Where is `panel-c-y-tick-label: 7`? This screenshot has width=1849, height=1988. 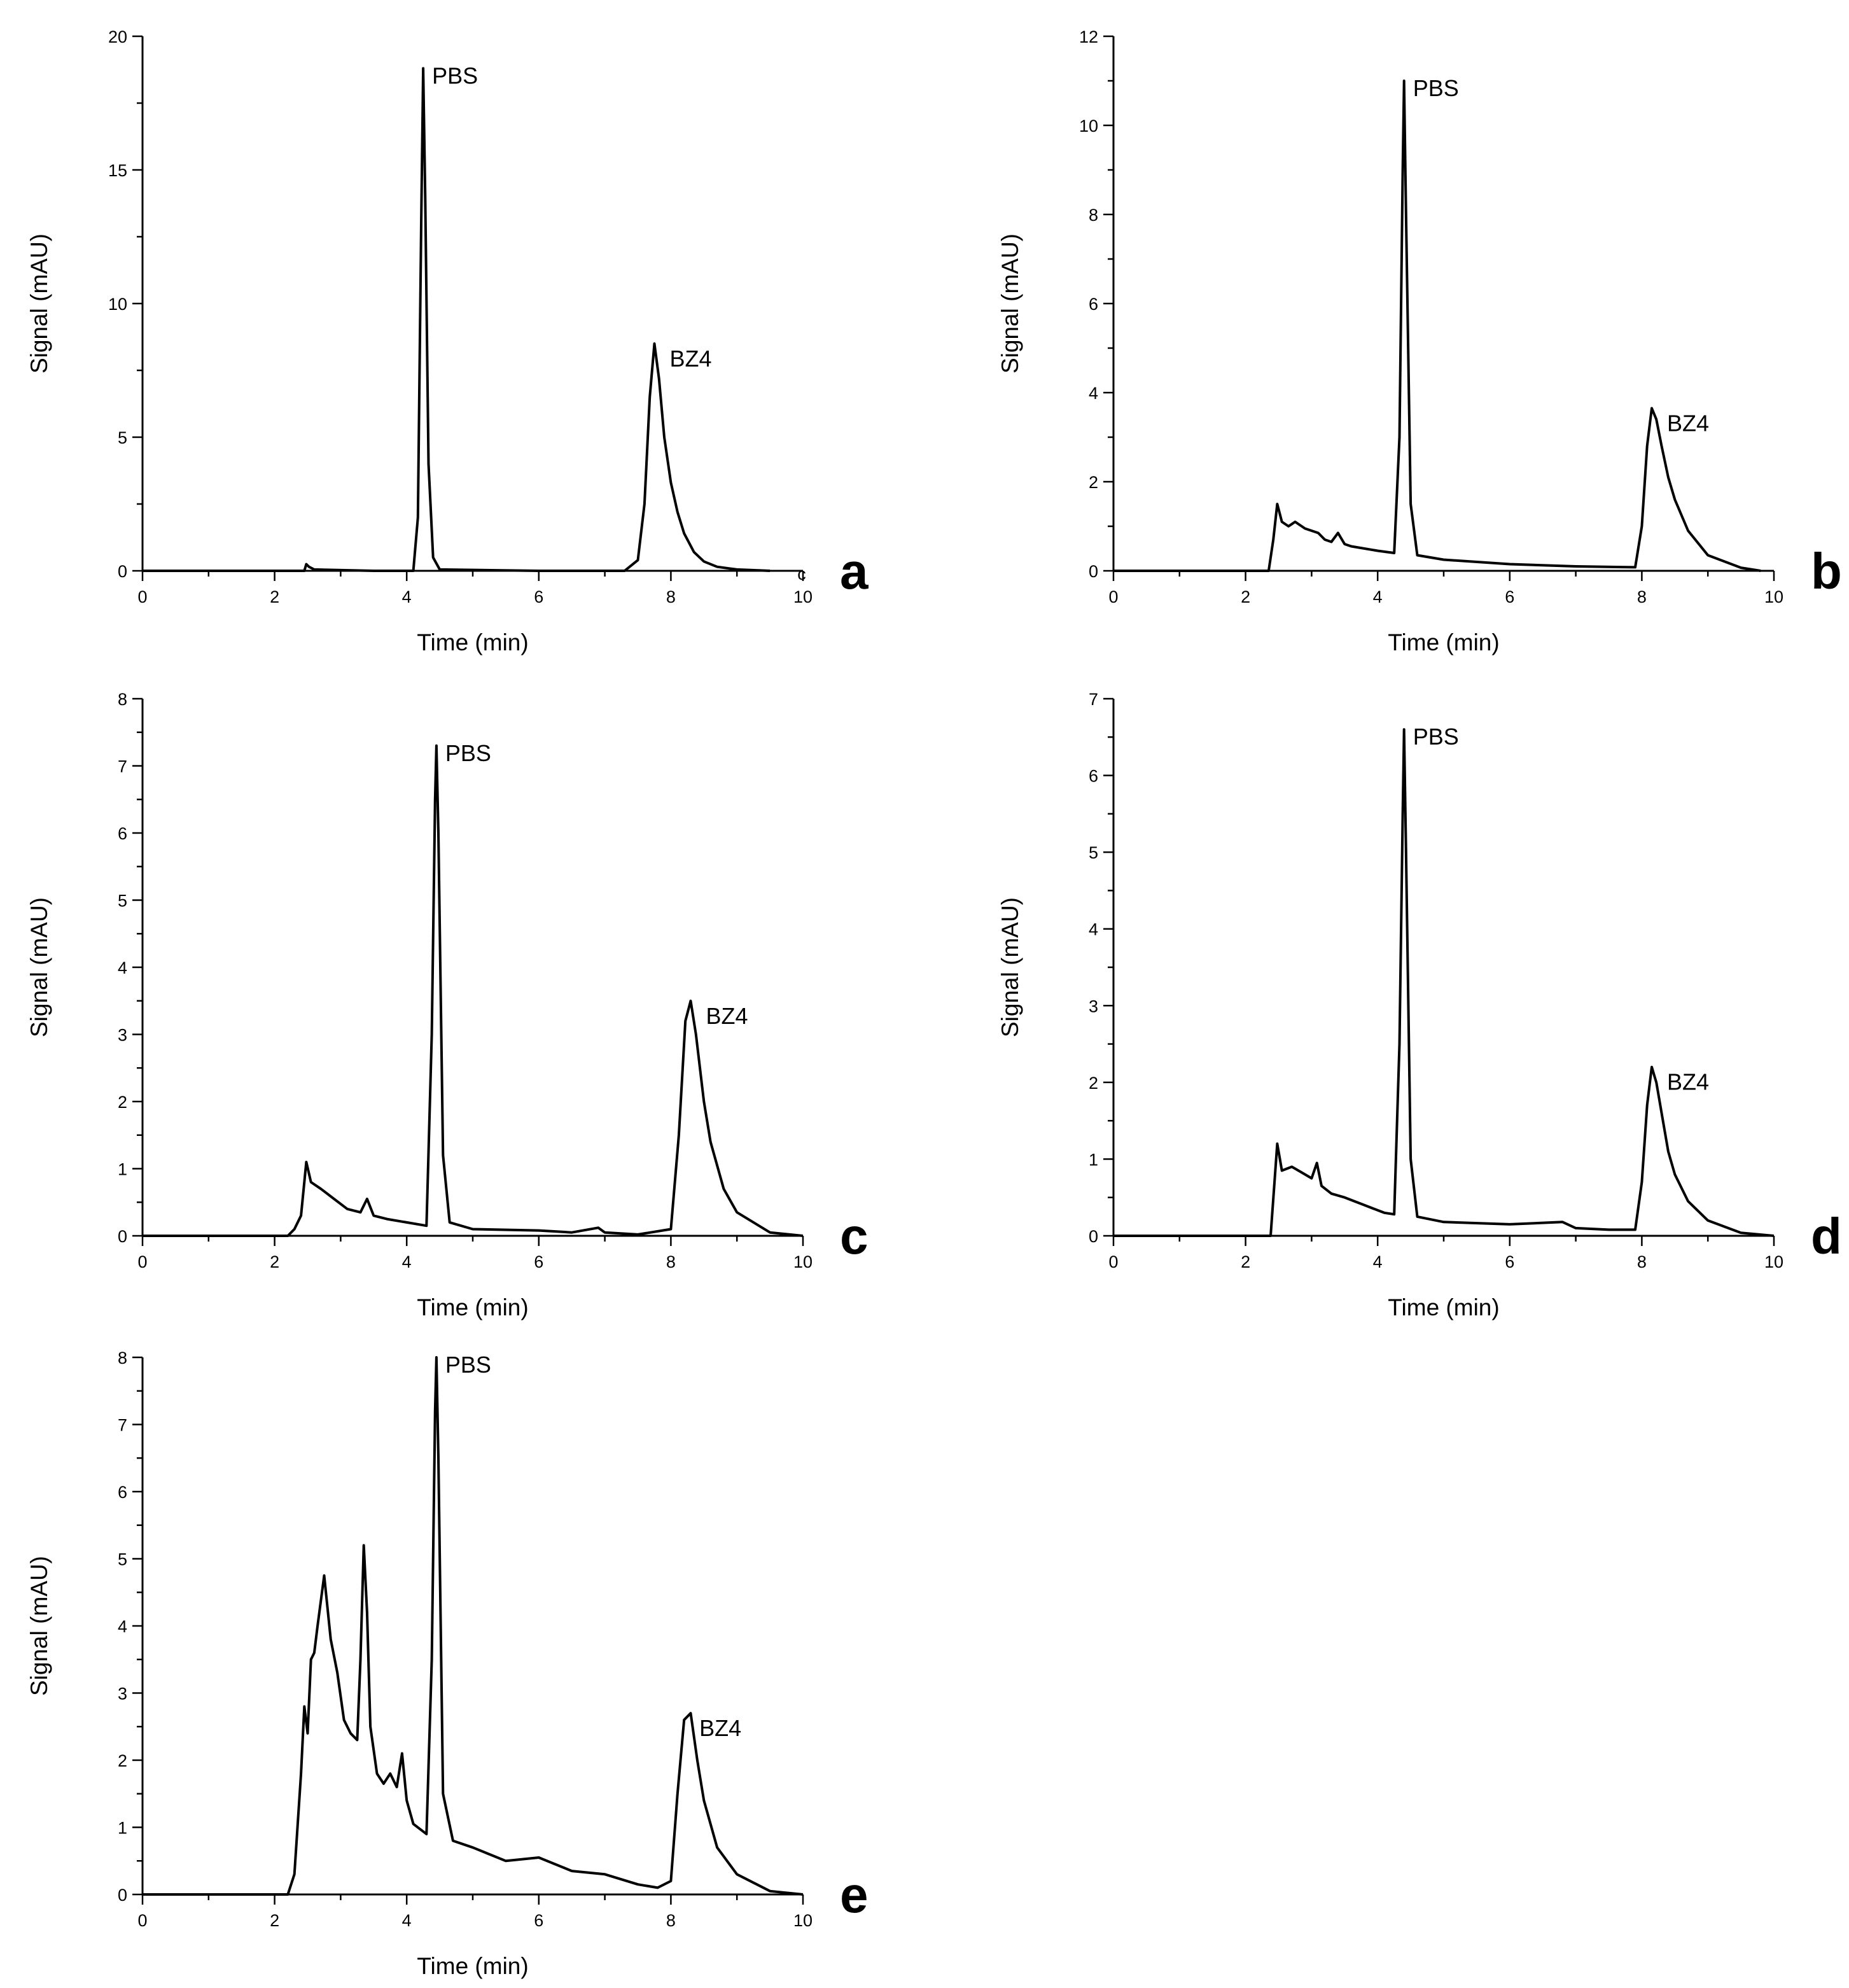
panel-c-y-tick-label: 7 is located at coordinates (122, 766).